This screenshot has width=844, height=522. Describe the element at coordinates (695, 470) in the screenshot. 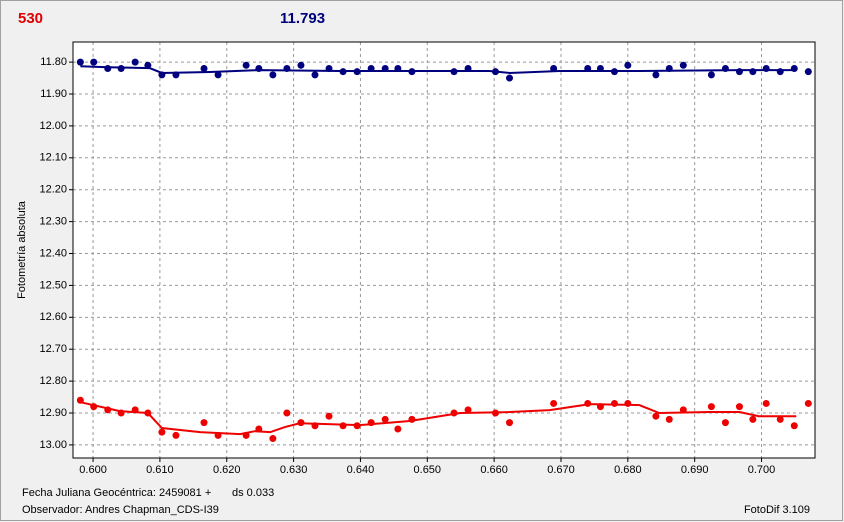

I see `x-tick-label: 0.690` at that location.